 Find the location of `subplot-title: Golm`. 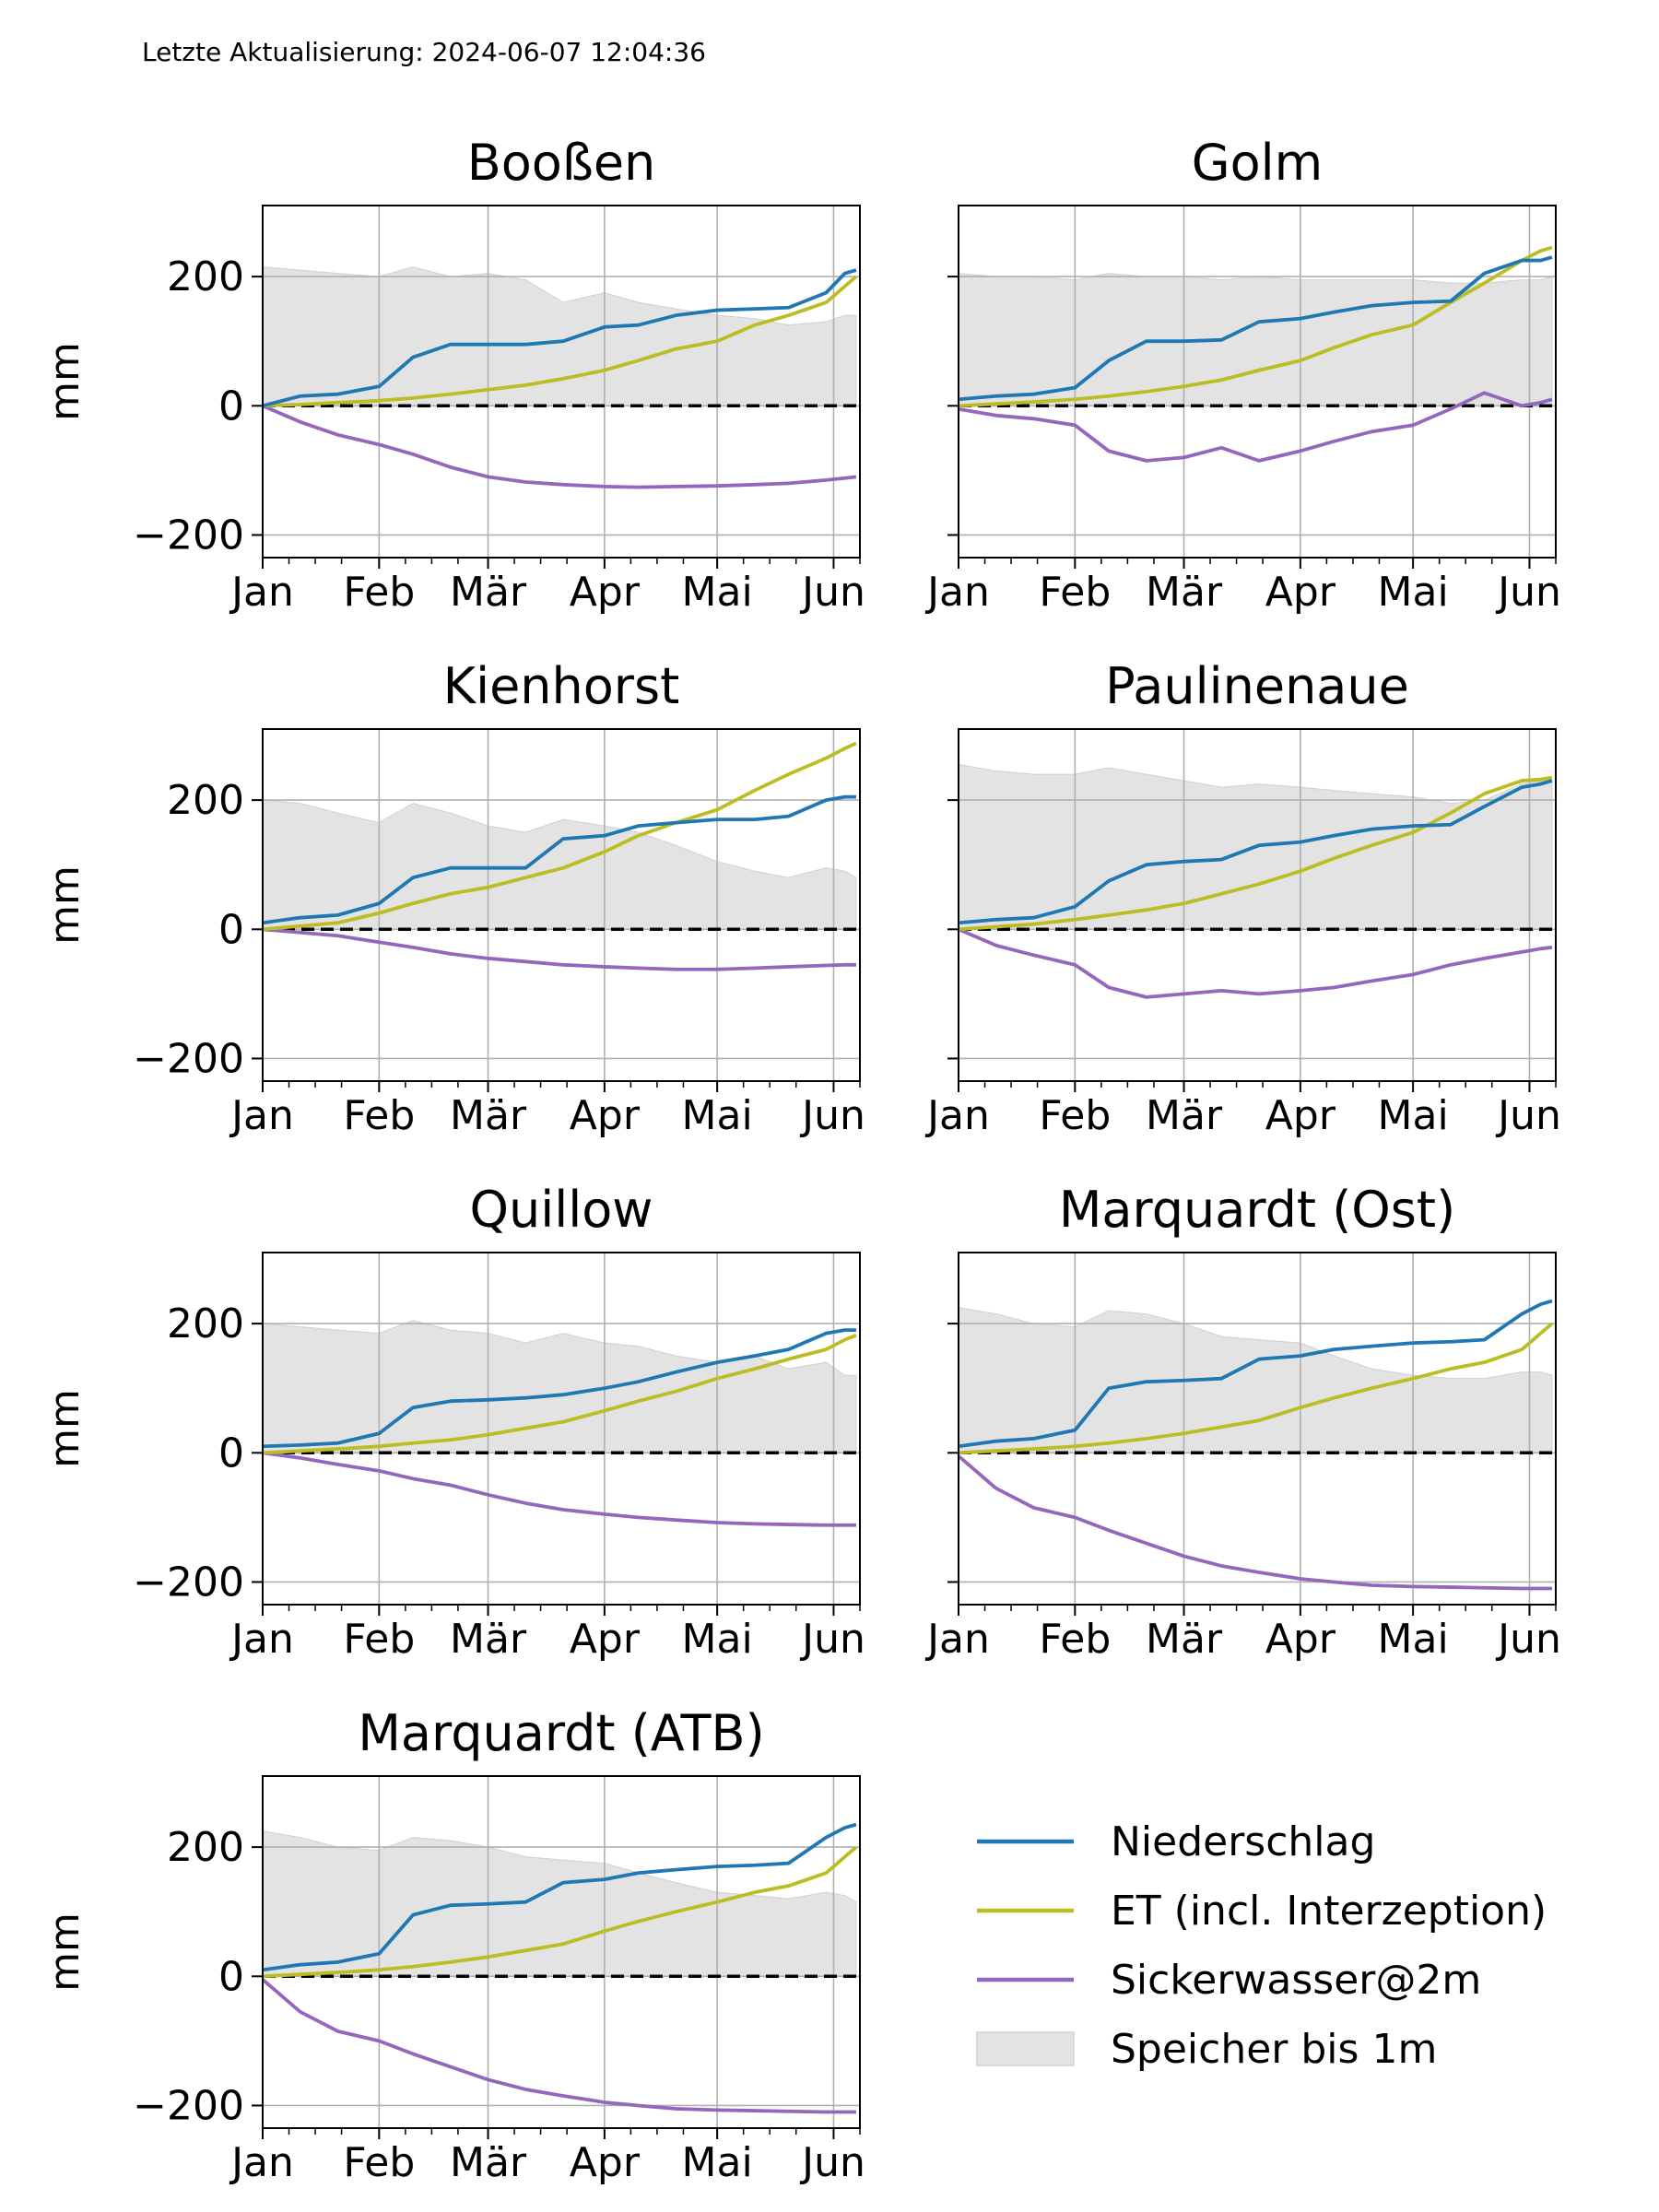

subplot-title: Golm is located at coordinates (1258, 163).